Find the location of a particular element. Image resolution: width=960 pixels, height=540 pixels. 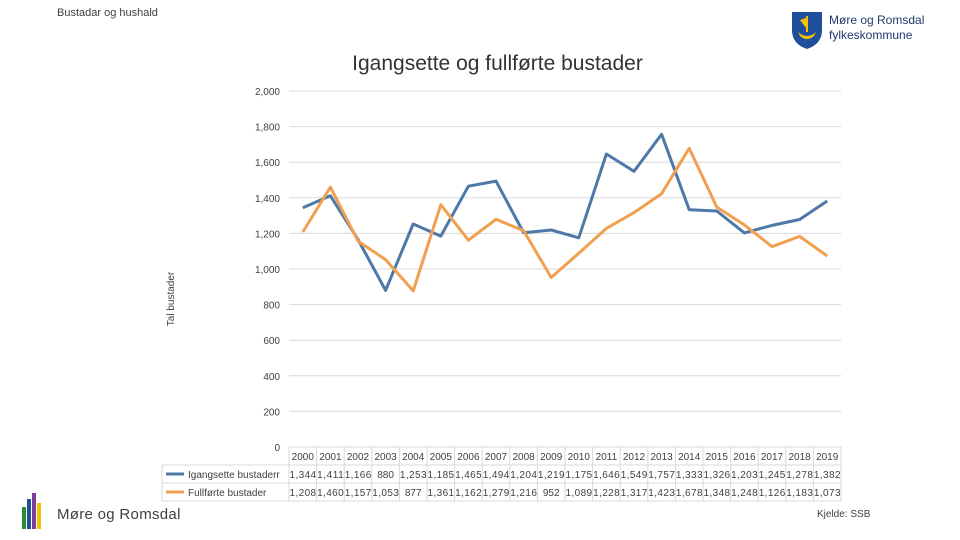

x-tick-label: 2007 is located at coordinates (496, 457).